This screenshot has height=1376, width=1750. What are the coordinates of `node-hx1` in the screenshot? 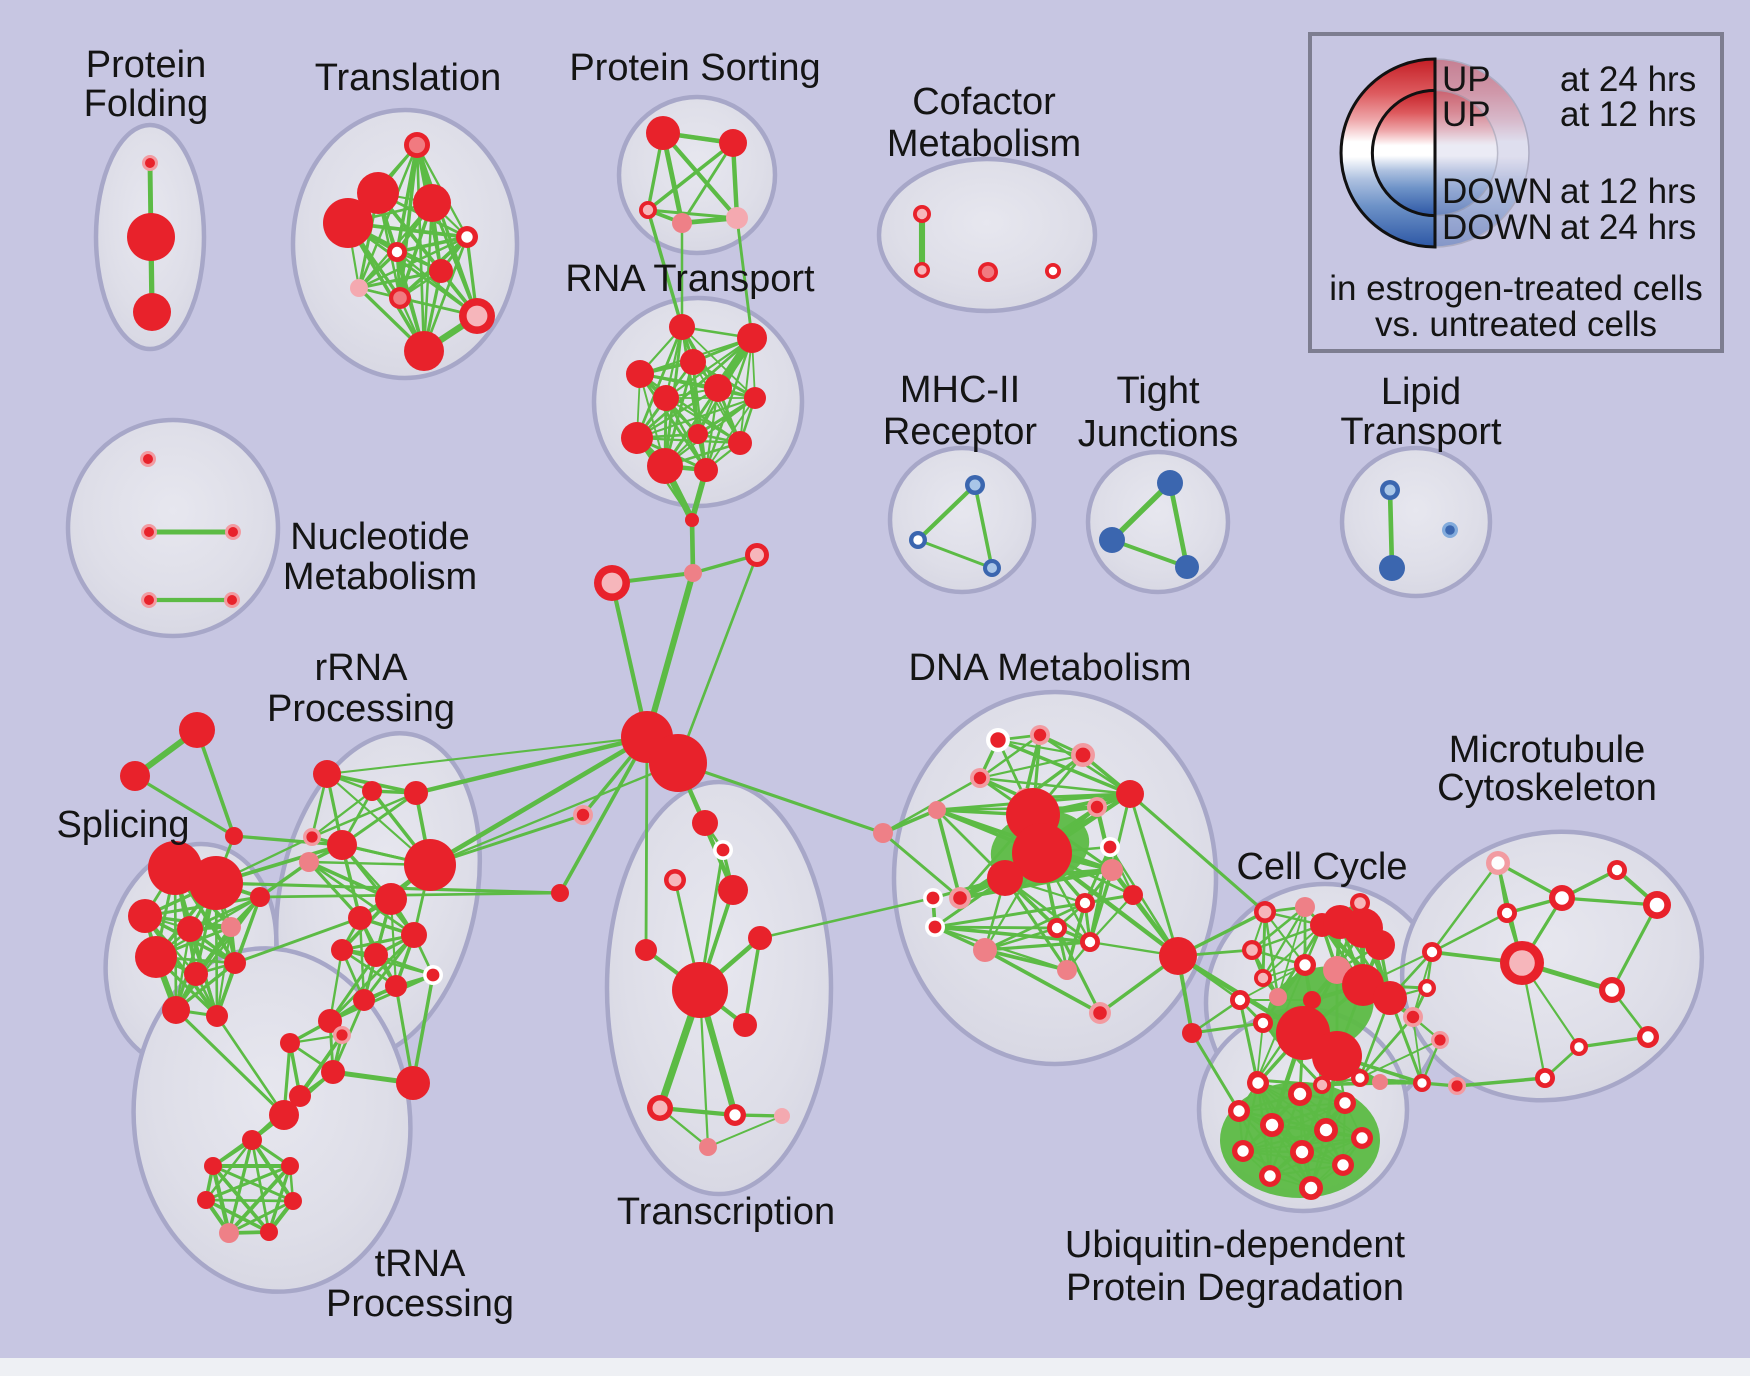 It's located at (252, 1140).